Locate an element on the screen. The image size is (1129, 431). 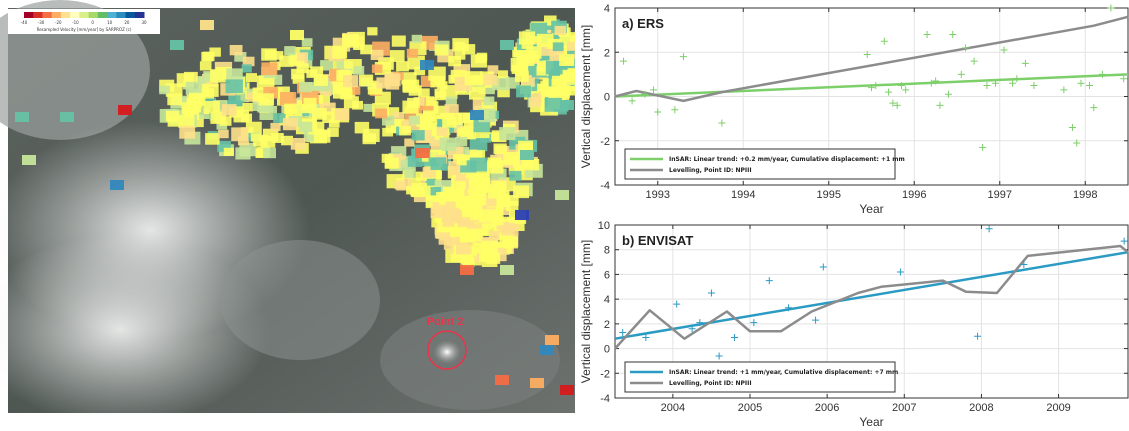
y-tick-label: -2 is located at coordinates (605, 142).